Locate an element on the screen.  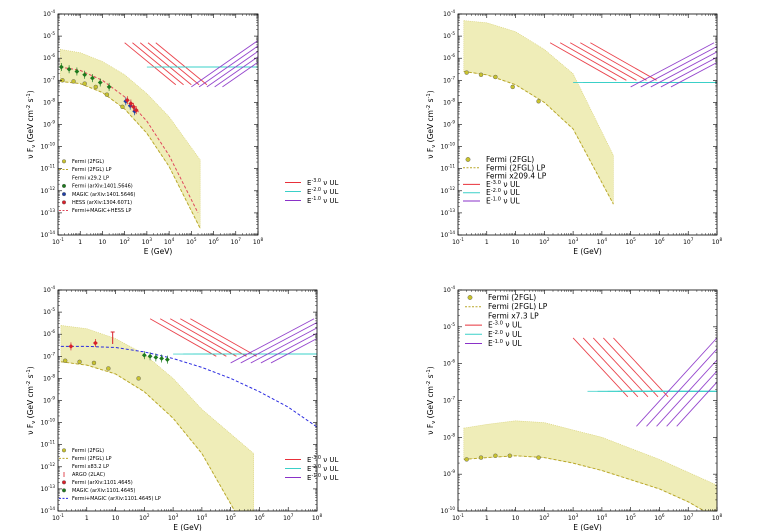
lp-scaled-band is located at coordinates (130, 139).